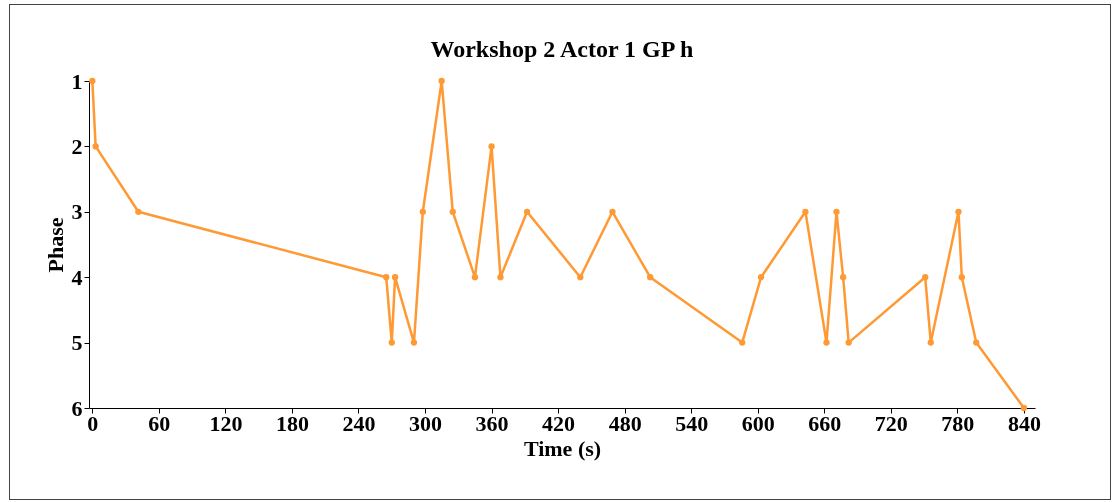  Describe the element at coordinates (359, 423) in the screenshot. I see `x-tick-label: 240` at that location.